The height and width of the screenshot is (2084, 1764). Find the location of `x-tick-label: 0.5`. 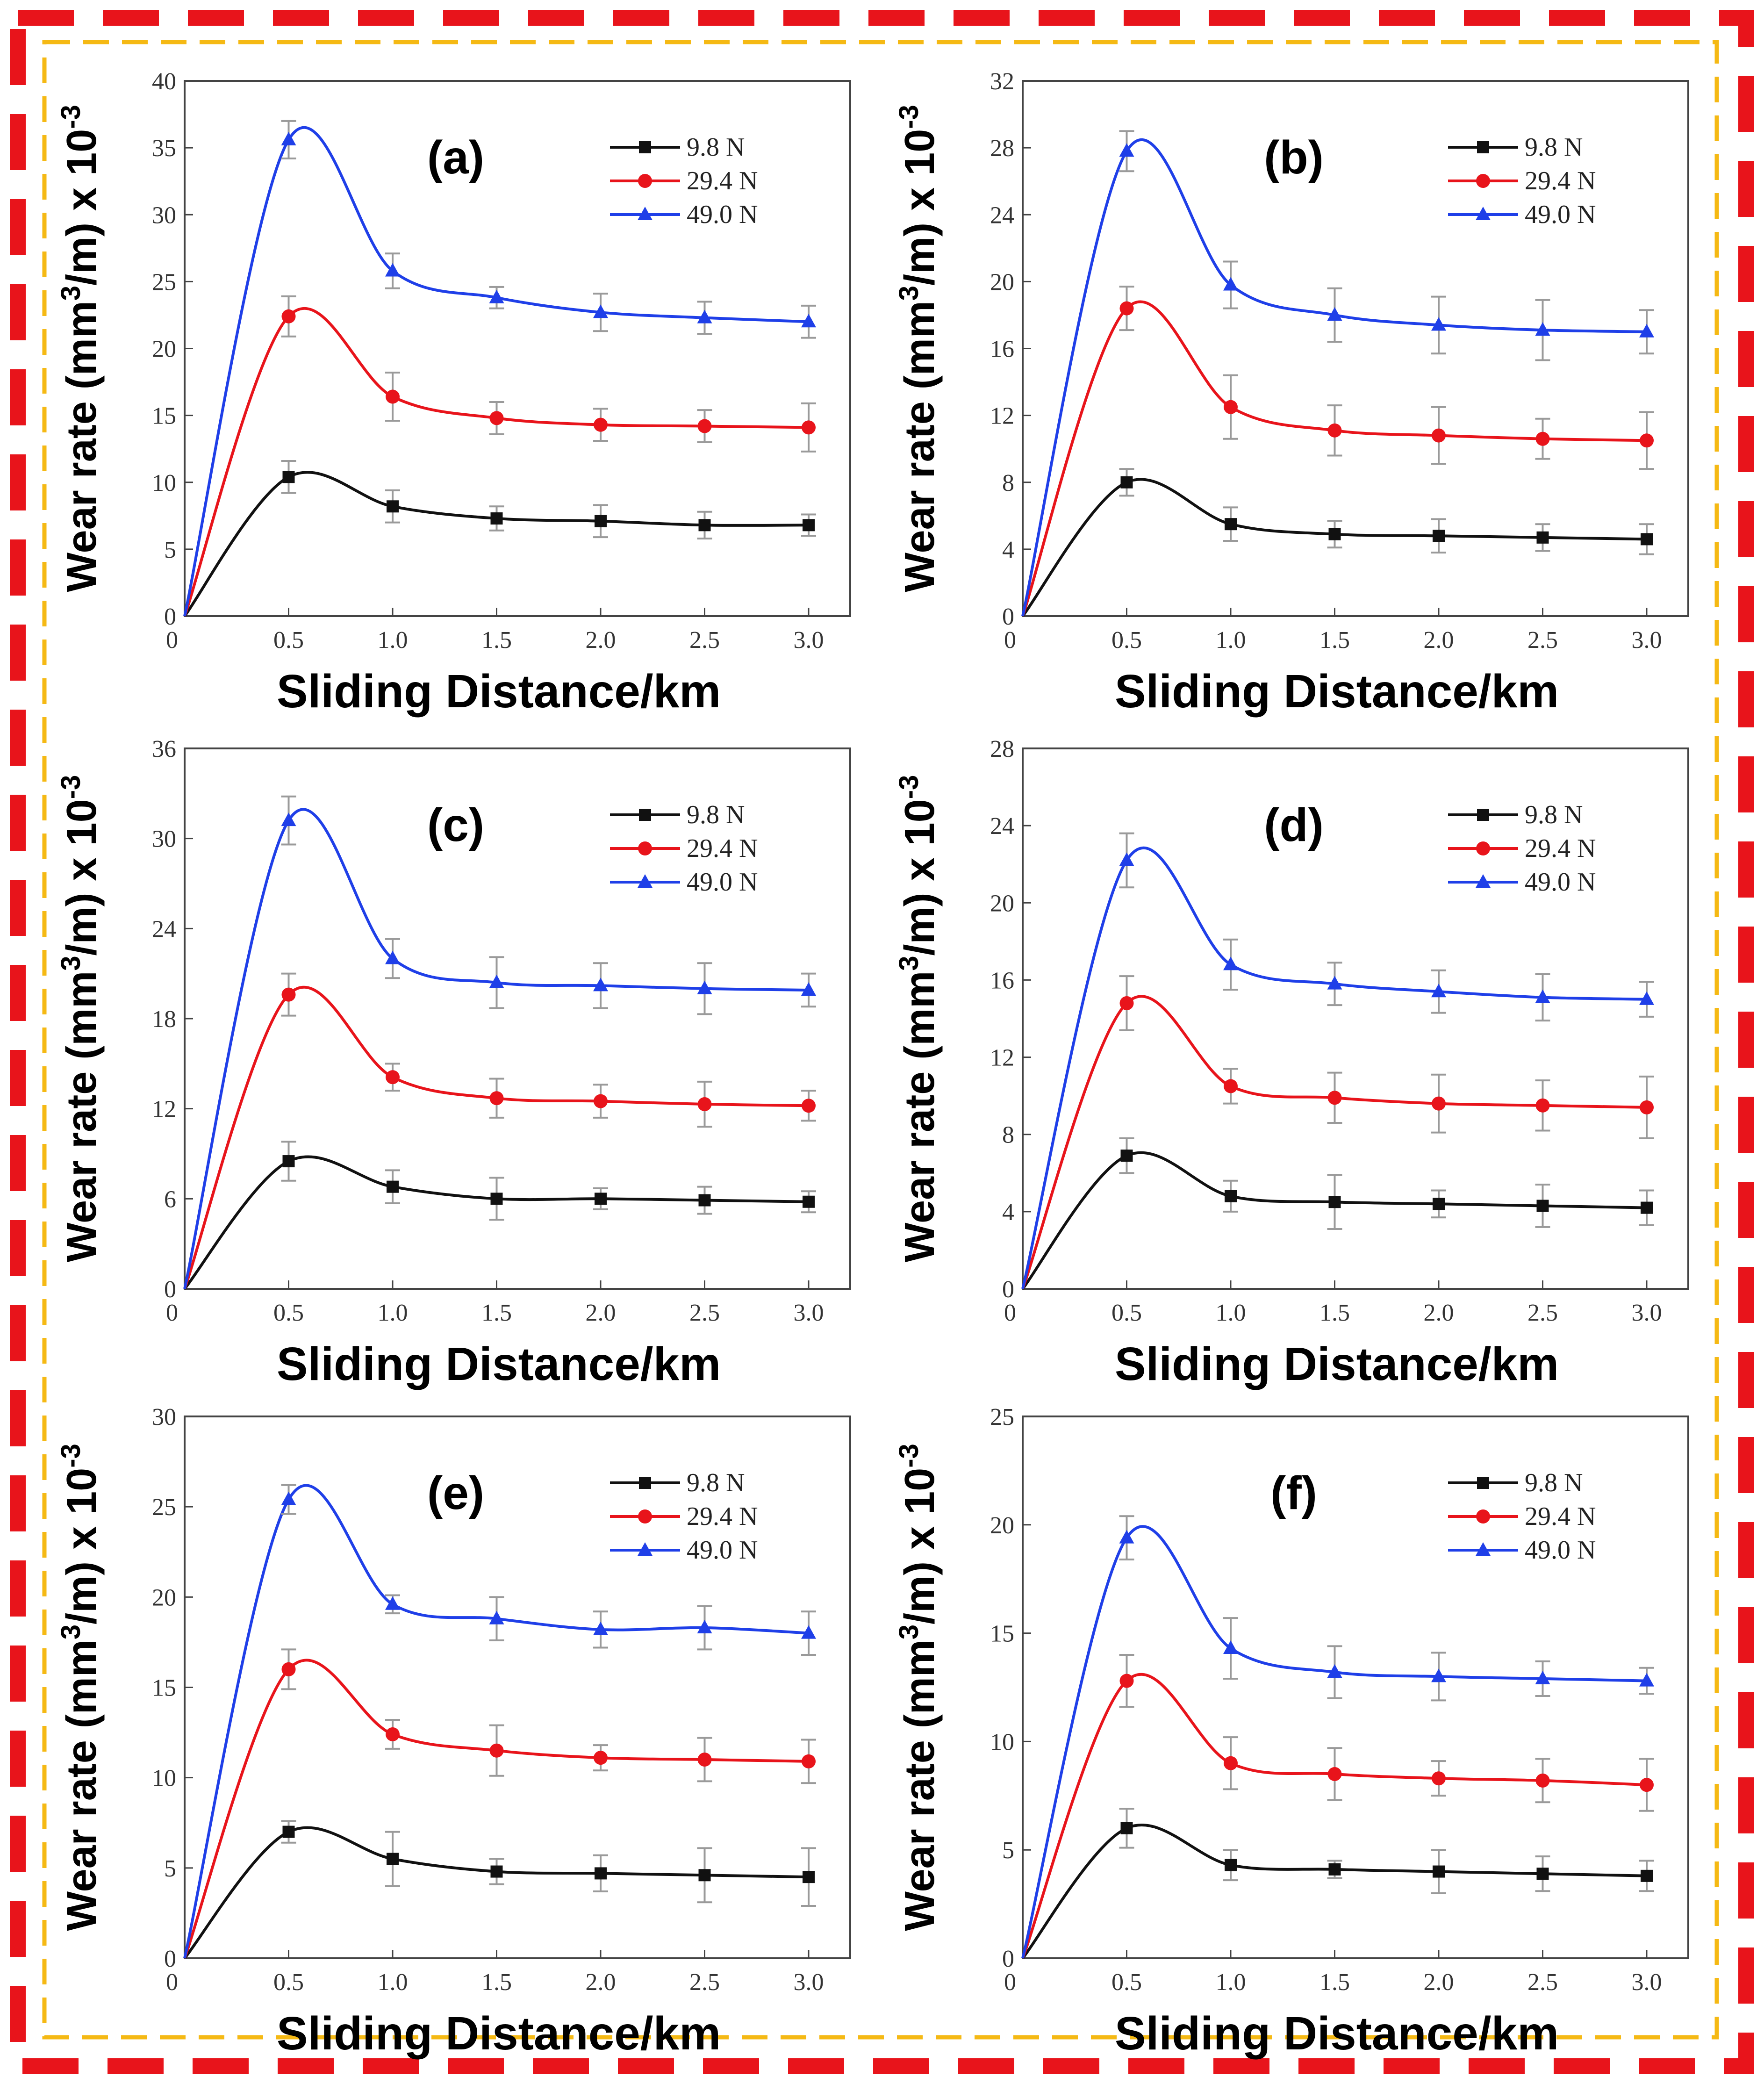

x-tick-label: 0.5 is located at coordinates (288, 1983).